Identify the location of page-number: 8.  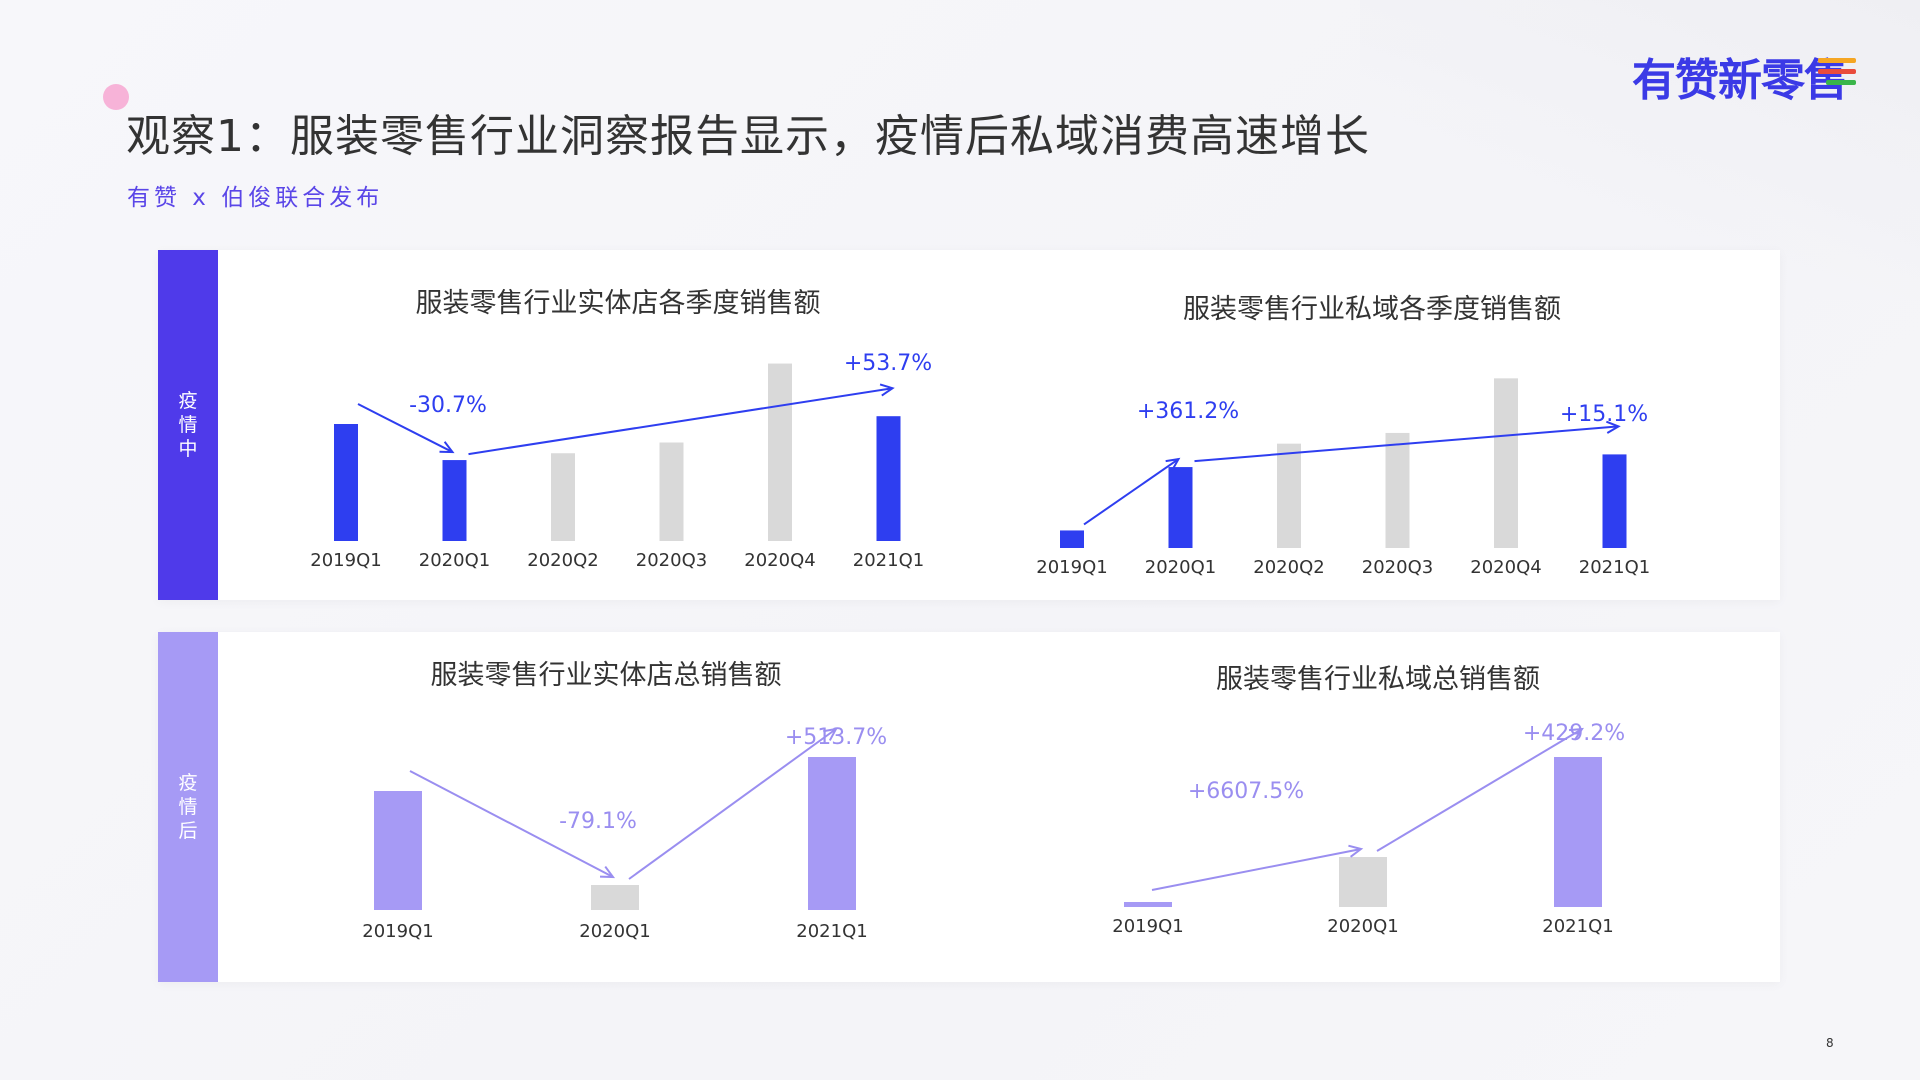
(1830, 1043).